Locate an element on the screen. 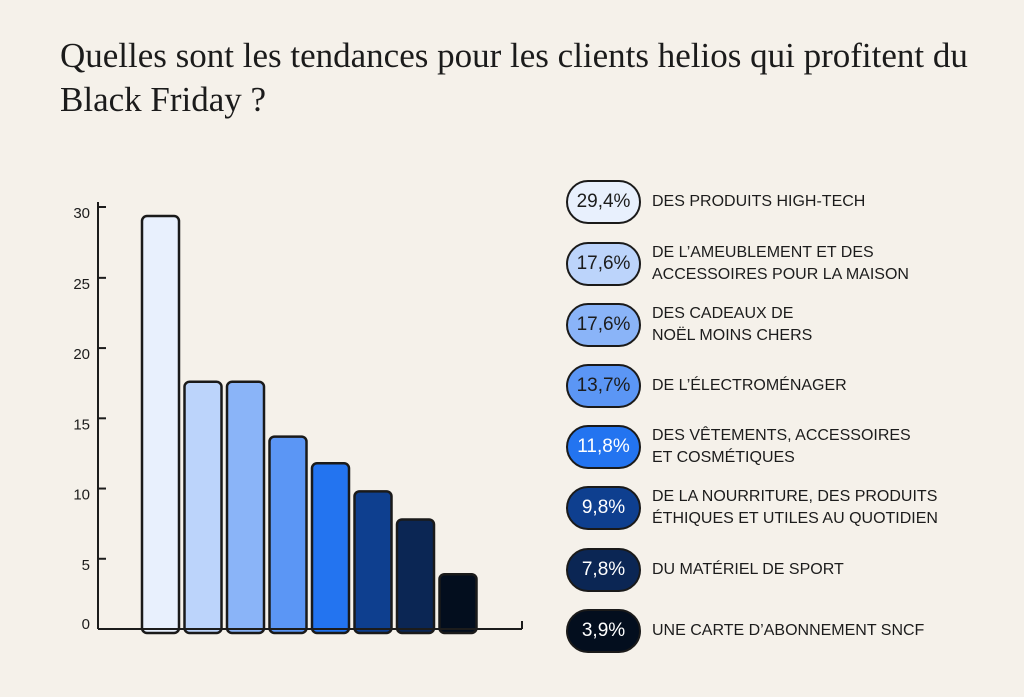  legend-value-pill: 11,8% is located at coordinates (603, 447).